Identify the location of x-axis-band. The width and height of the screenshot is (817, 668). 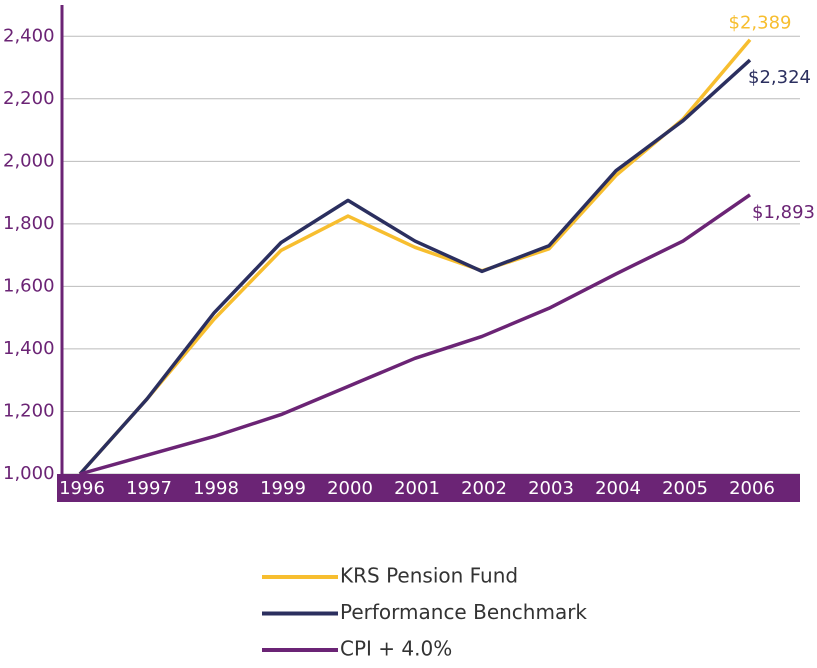
(428, 488).